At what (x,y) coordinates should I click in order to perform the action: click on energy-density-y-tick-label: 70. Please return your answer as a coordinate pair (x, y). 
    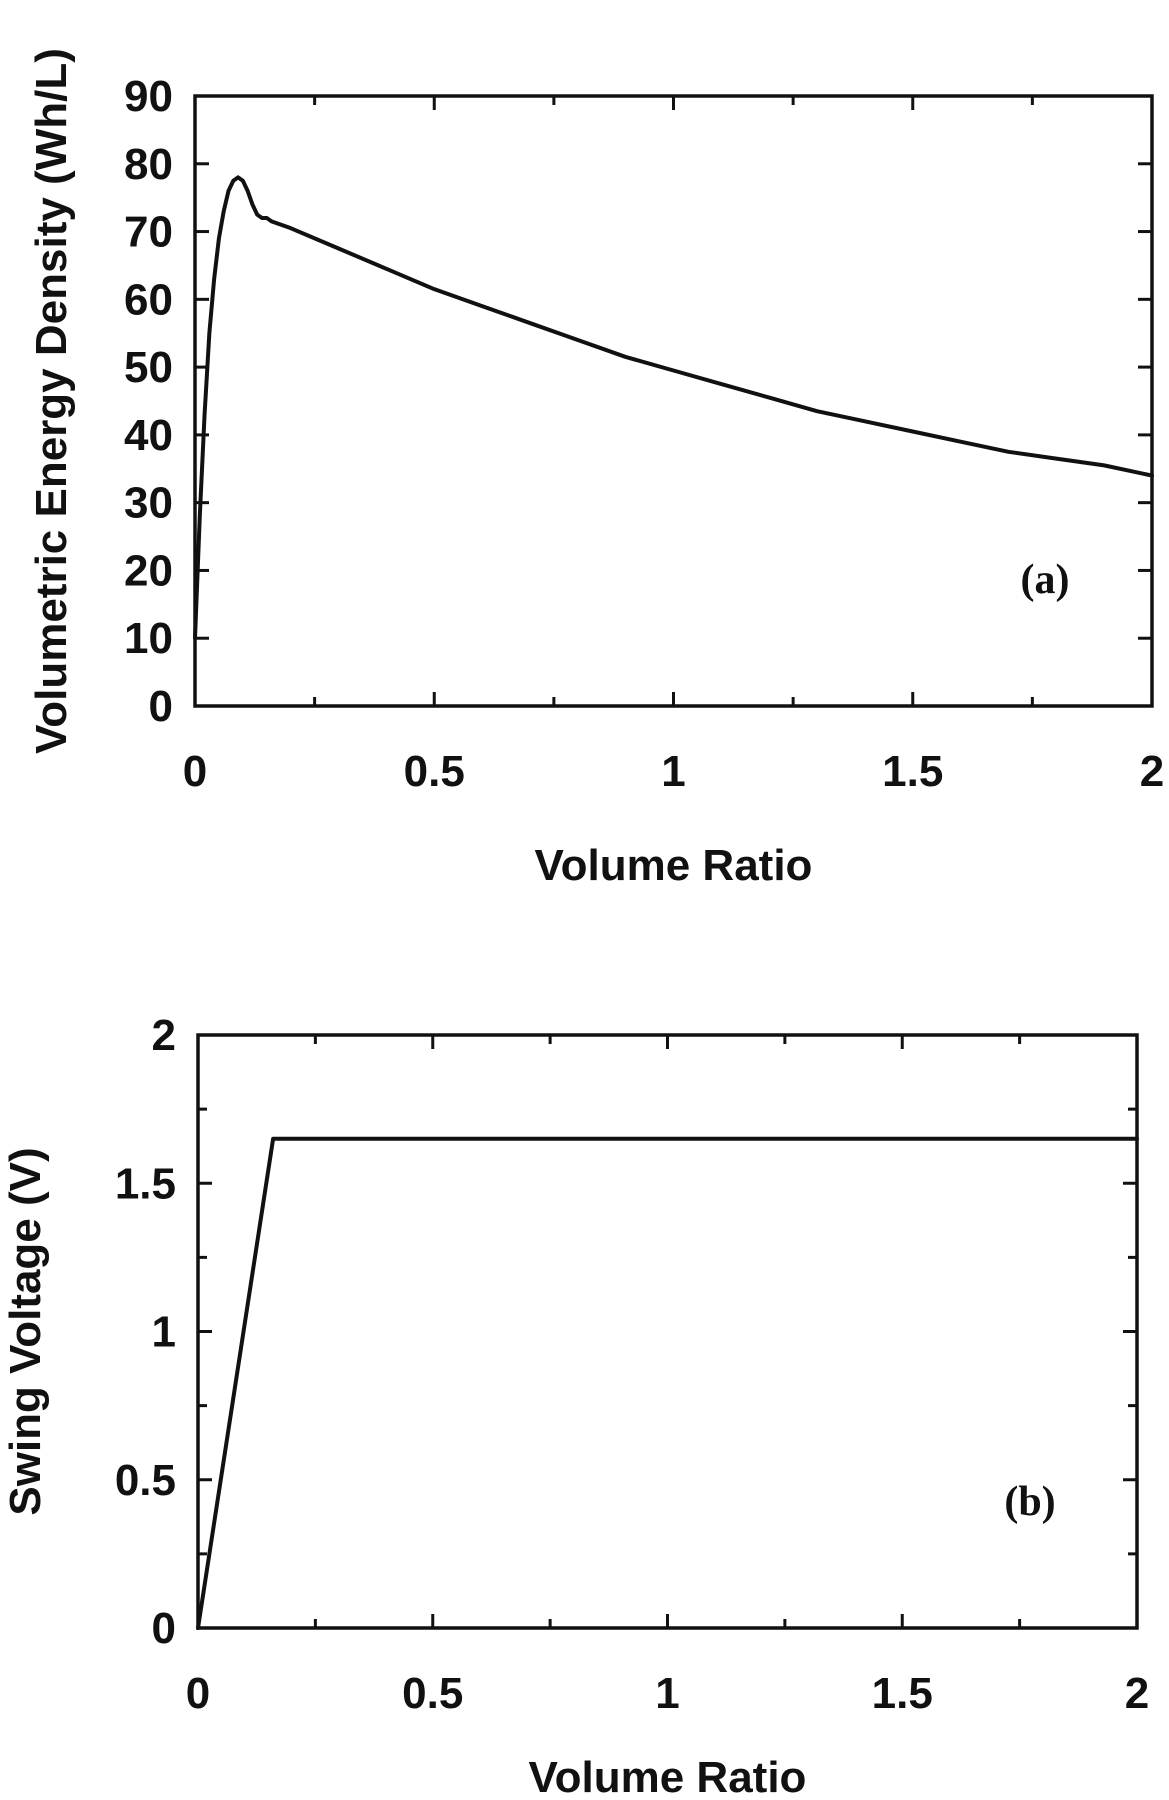
    Looking at the image, I should click on (148, 232).